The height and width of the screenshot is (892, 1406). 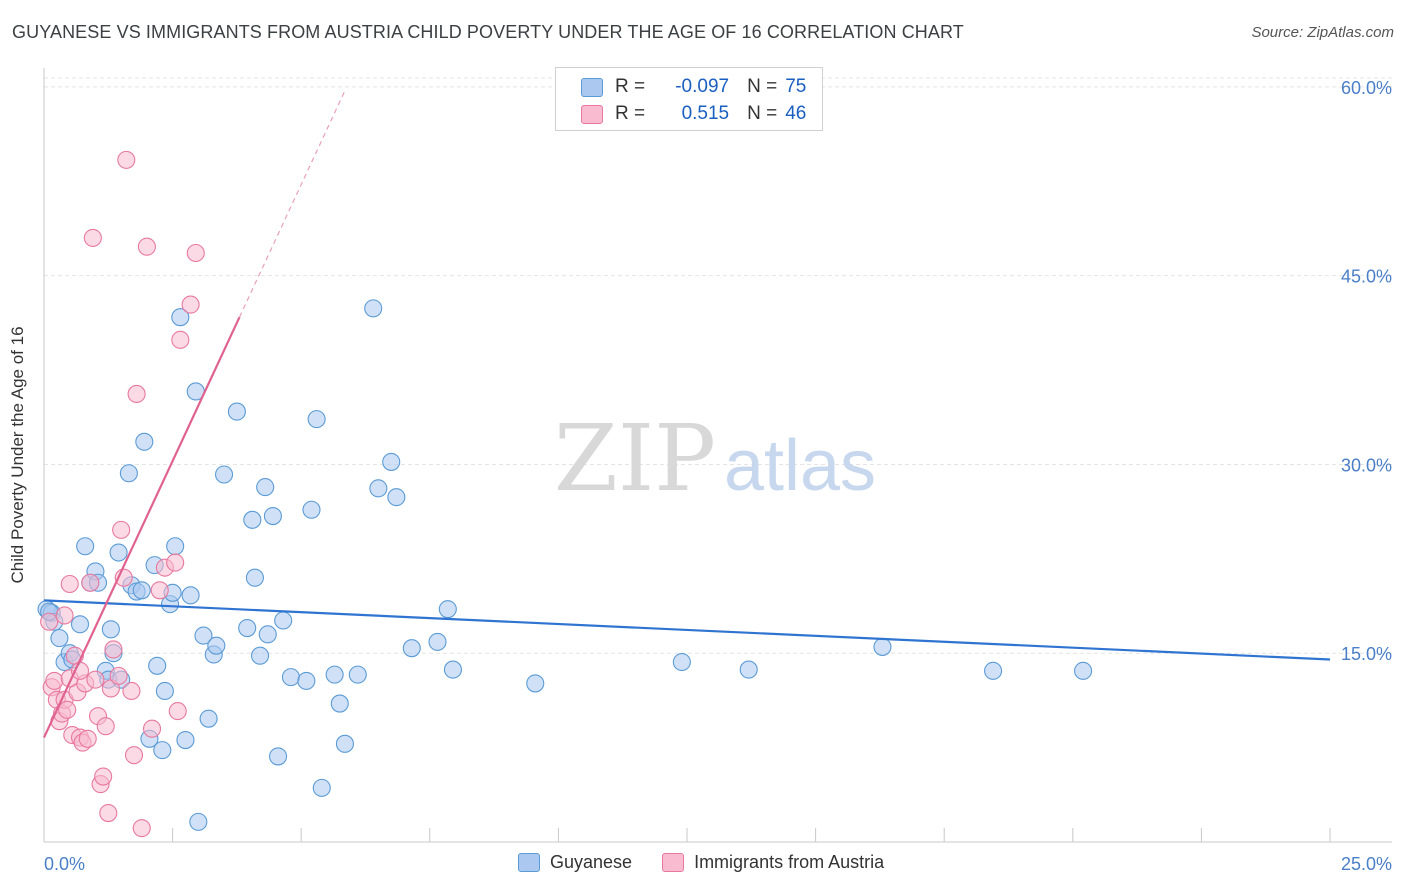 I want to click on y-tick-label: 15.0%, so click(x=1366, y=654).